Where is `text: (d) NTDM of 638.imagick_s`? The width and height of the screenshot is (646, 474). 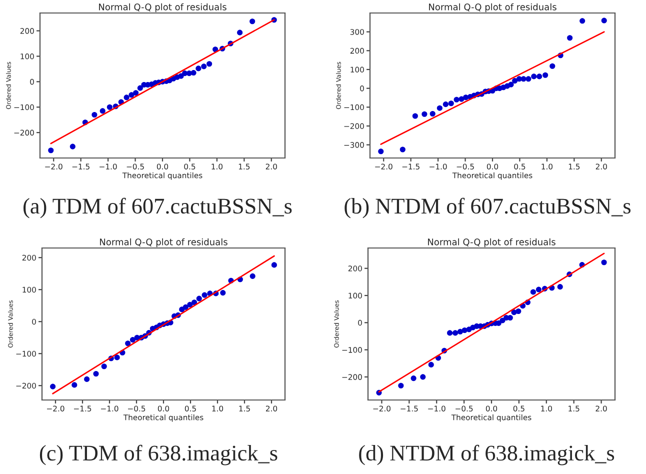 text: (d) NTDM of 638.imagick_s is located at coordinates (486, 455).